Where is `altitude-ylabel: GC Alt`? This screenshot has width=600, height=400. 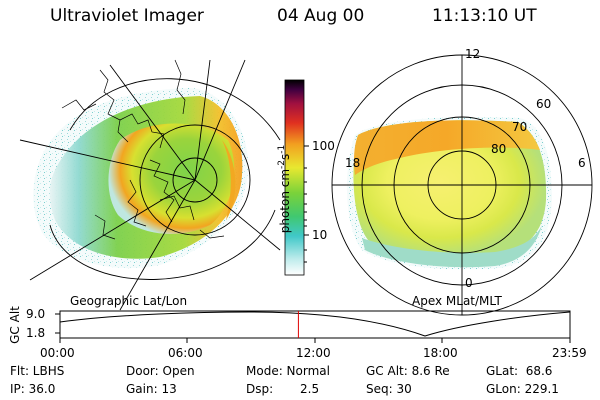
altitude-ylabel: GC Alt is located at coordinates (15, 325).